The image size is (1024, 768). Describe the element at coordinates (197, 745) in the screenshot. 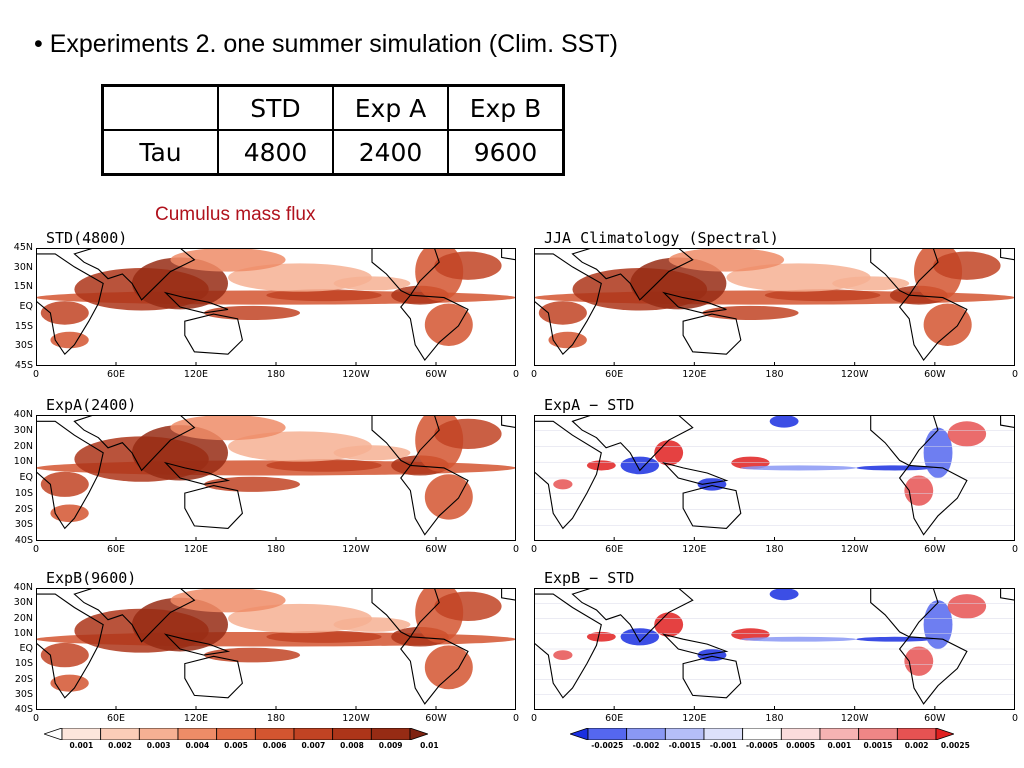

I see `colorbar-label: 0.004` at that location.